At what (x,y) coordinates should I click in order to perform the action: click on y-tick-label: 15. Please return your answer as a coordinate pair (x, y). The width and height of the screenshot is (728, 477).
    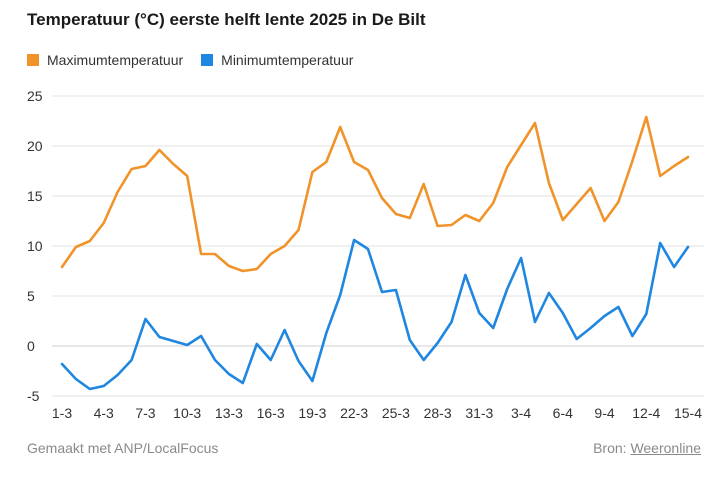
    Looking at the image, I should click on (35, 196).